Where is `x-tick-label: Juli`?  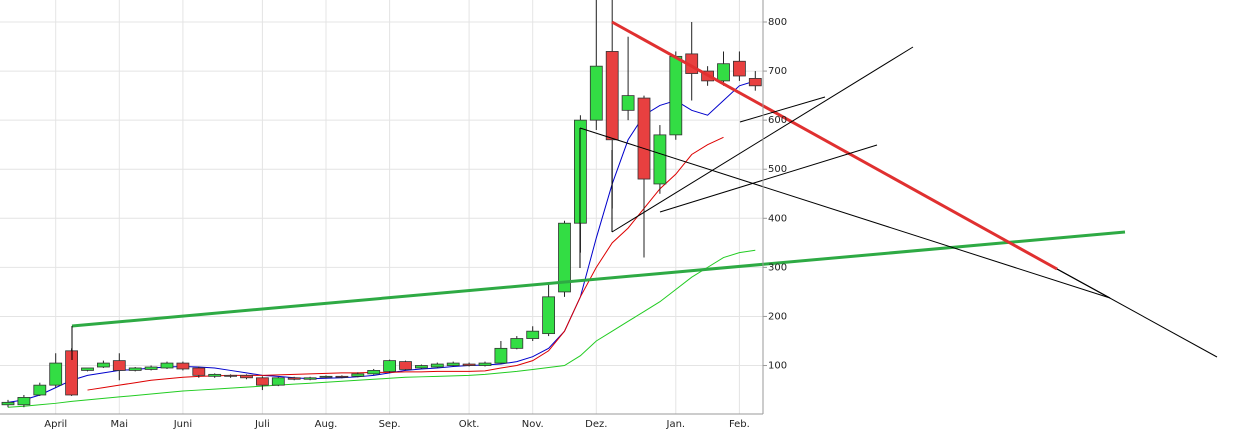 x-tick-label: Juli is located at coordinates (262, 424).